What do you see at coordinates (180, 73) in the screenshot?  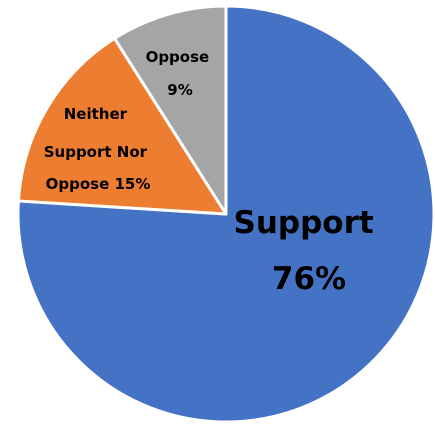 I see `label-oppose: Oppose 9%` at bounding box center [180, 73].